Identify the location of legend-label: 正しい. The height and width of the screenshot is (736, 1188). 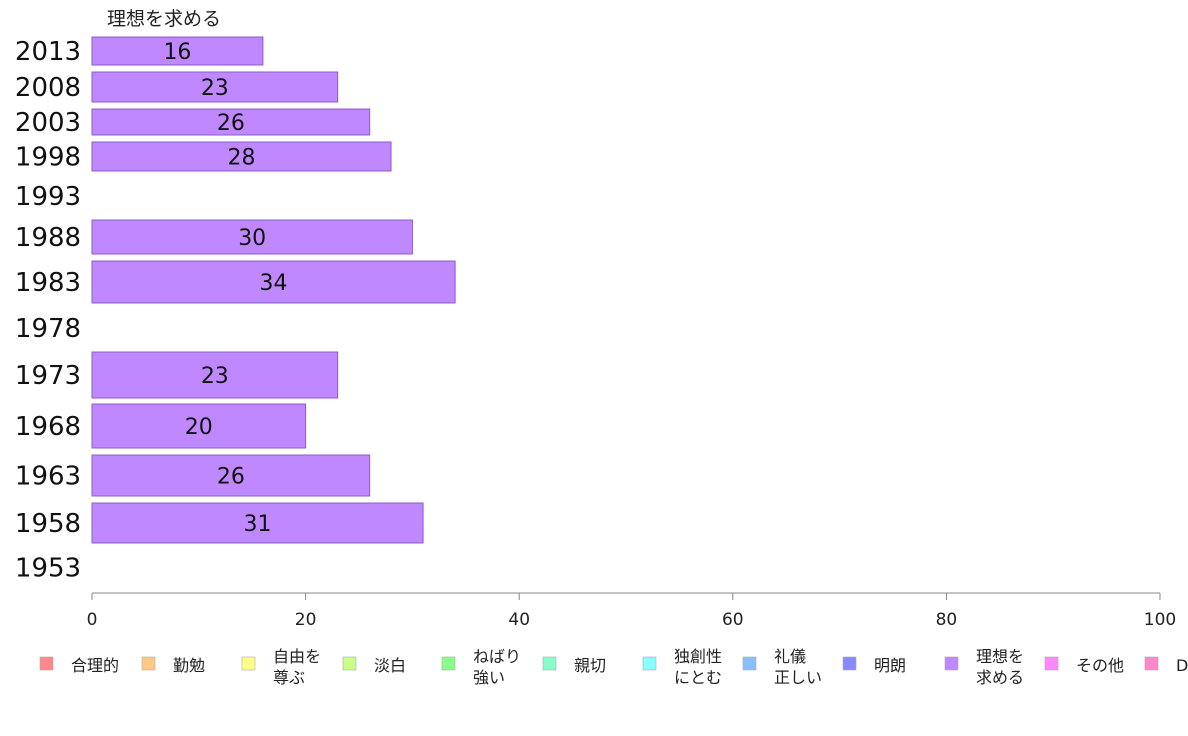
(798, 677).